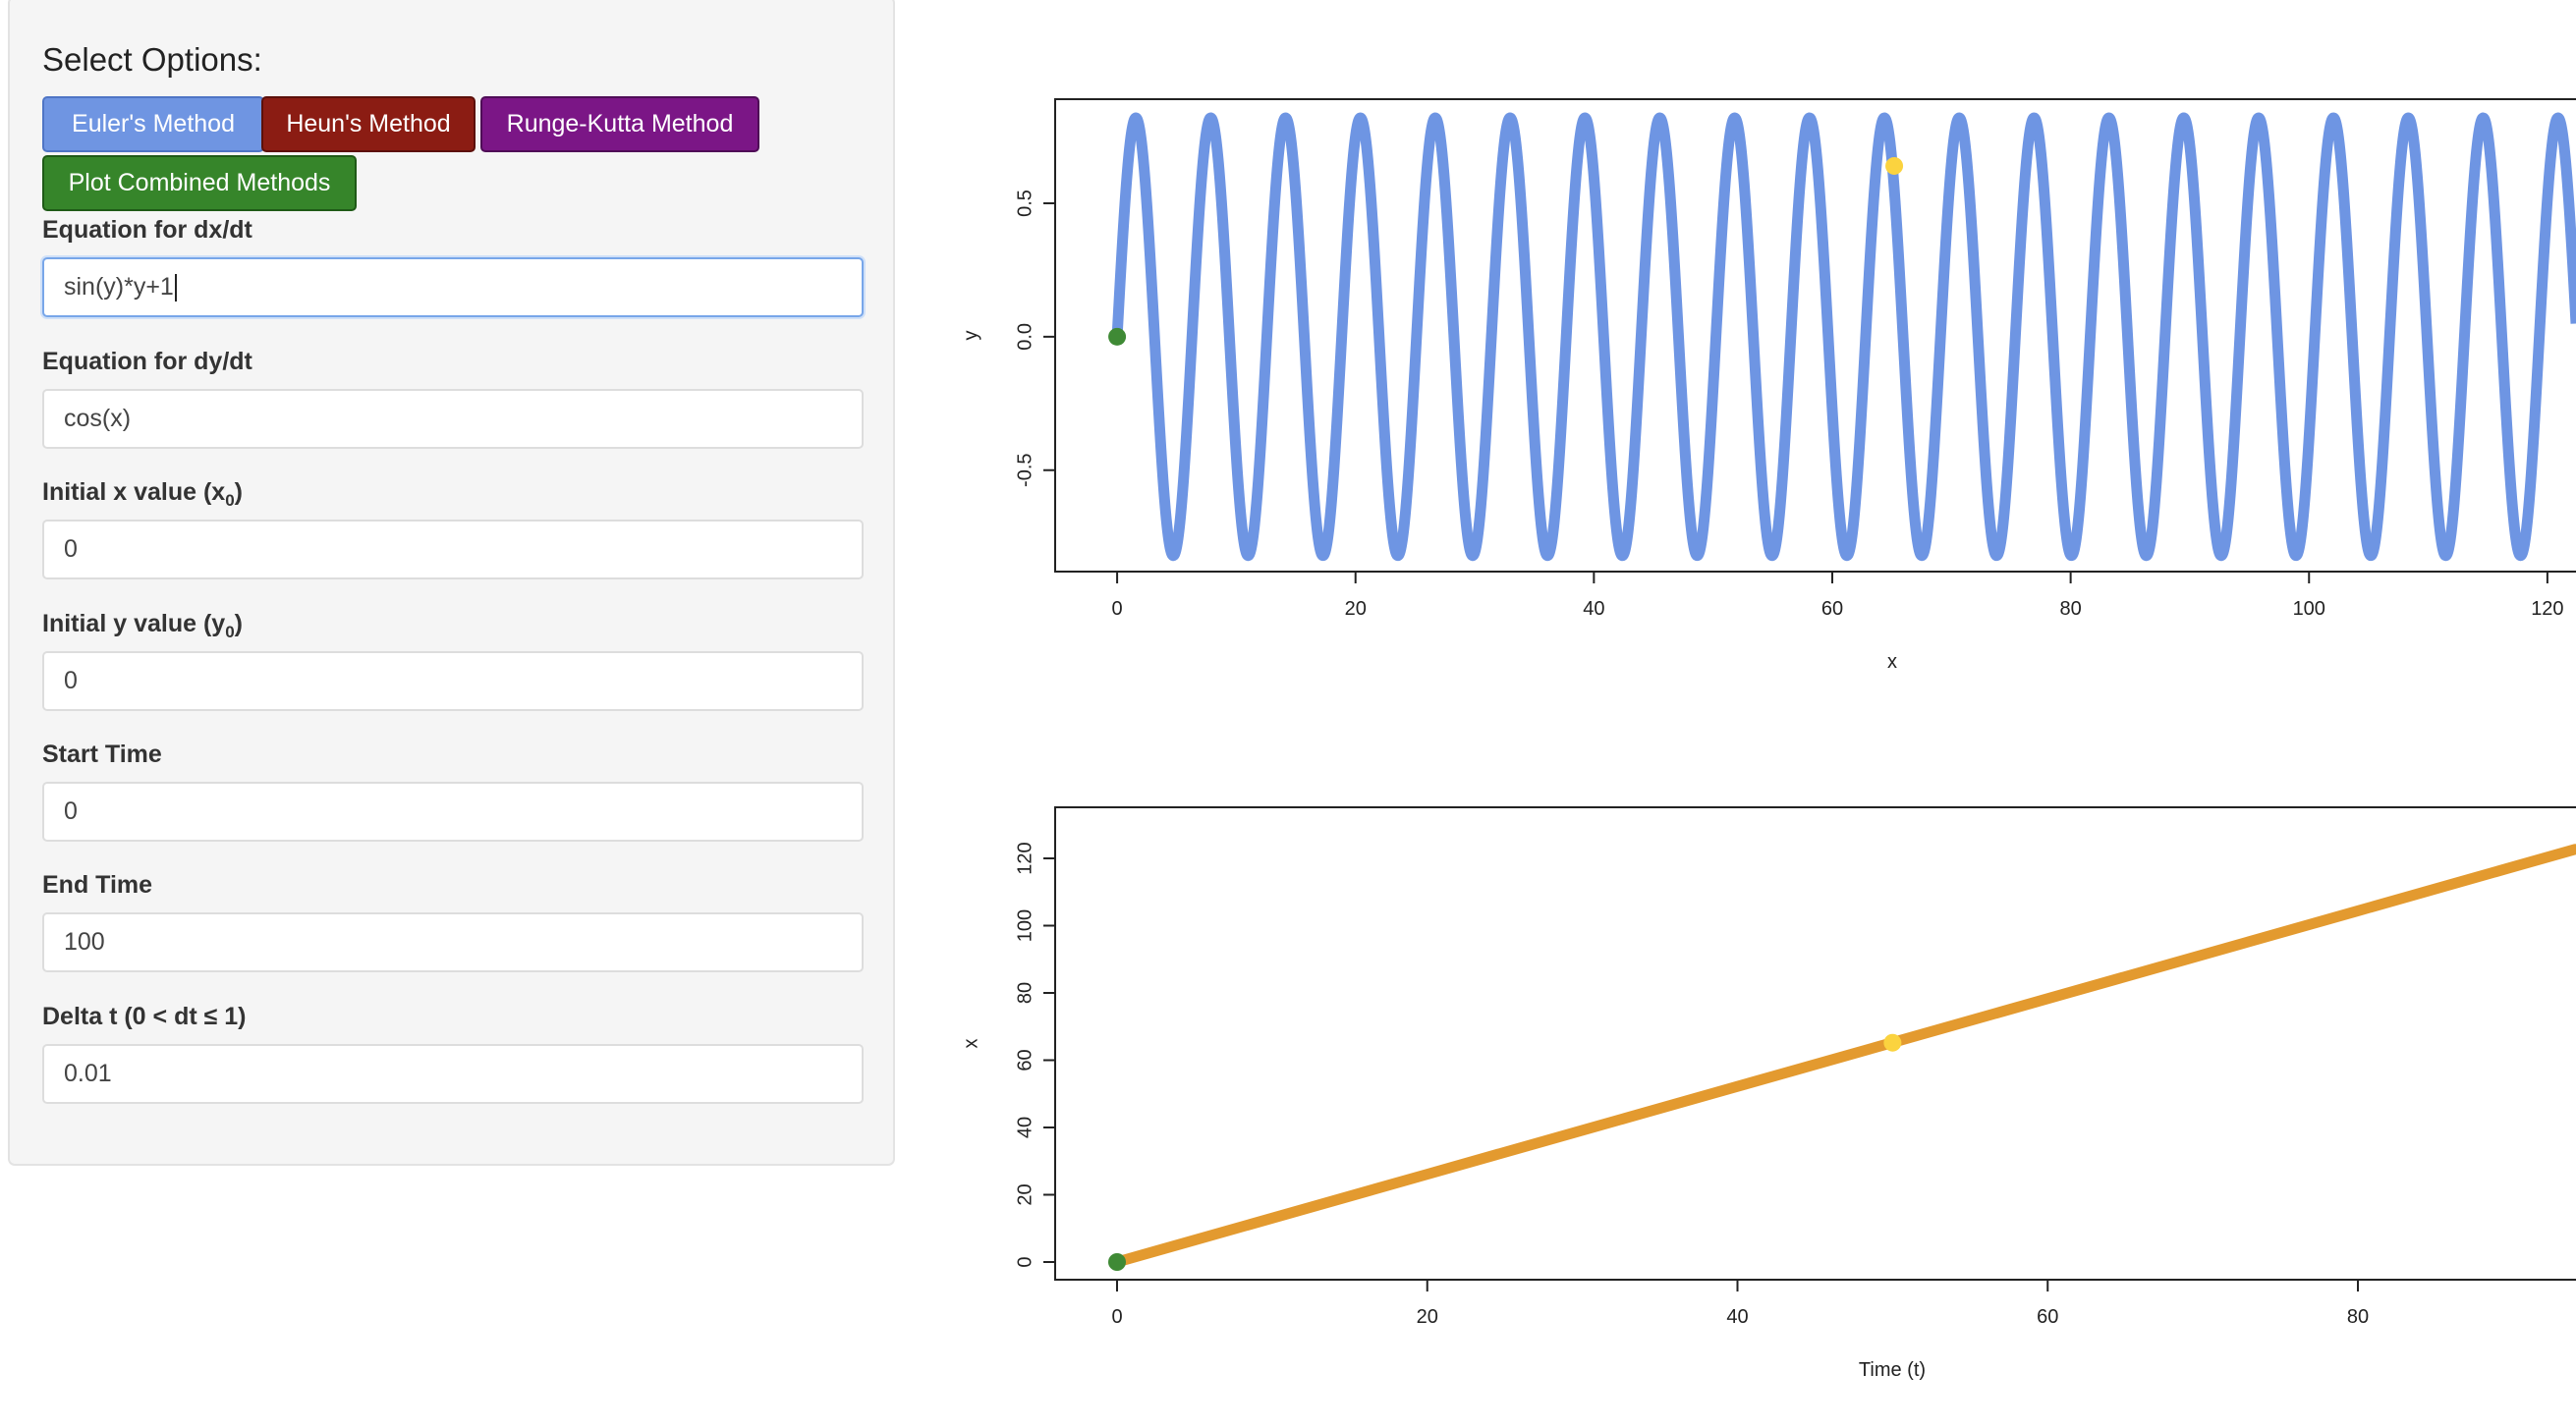 The width and height of the screenshot is (2576, 1428). I want to click on dydt-value: cos(x), so click(98, 418).